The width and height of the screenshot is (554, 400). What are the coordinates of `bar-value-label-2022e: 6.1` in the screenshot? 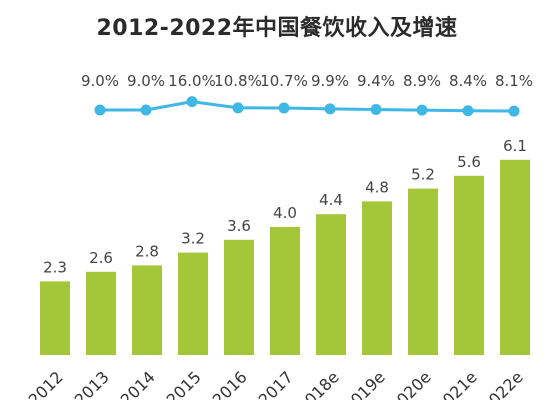 It's located at (515, 146).